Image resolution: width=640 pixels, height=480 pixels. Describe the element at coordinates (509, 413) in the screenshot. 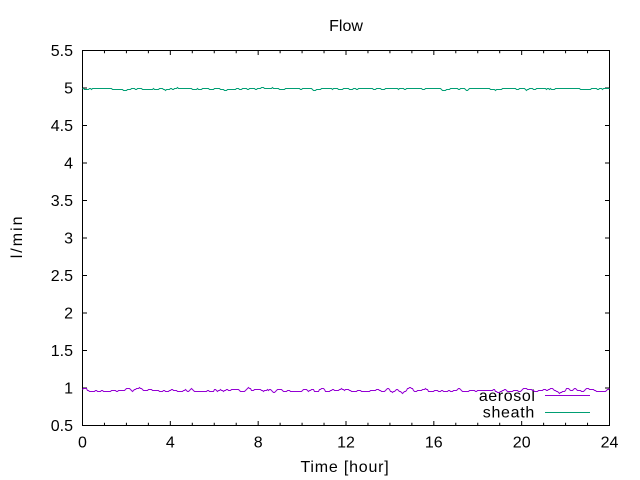

I see `svg-text: sheath` at that location.